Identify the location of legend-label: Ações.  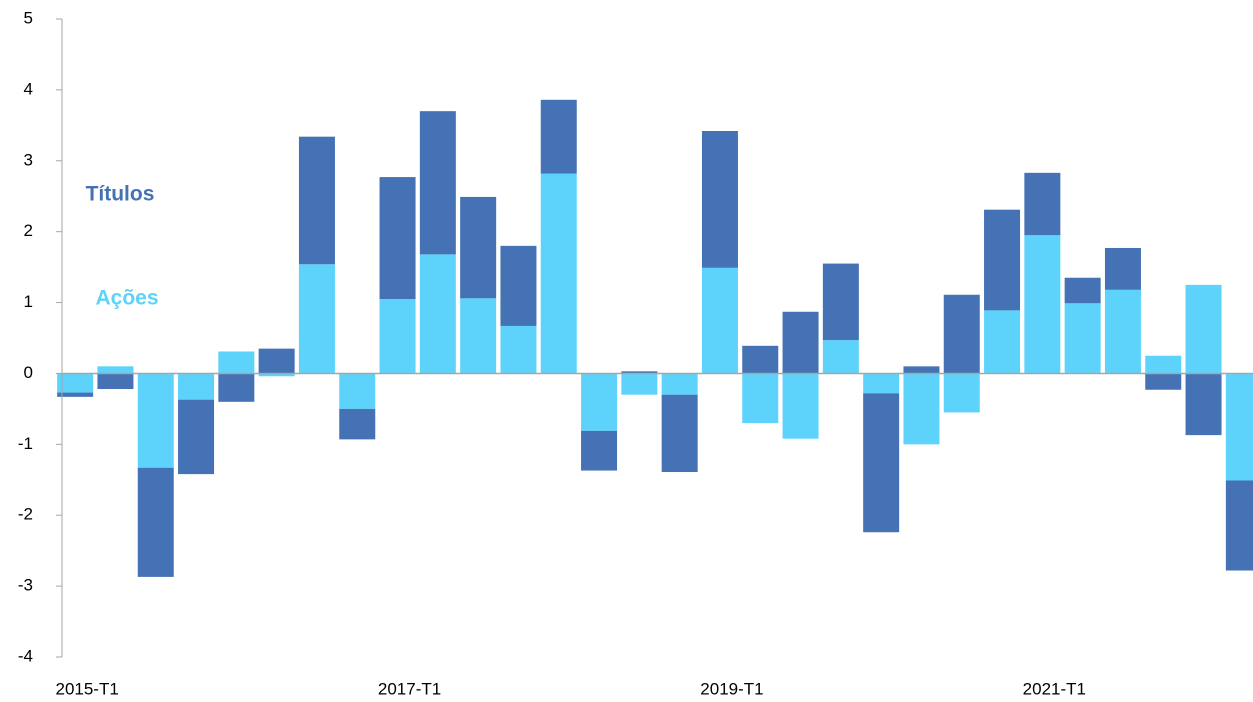
(126, 298).